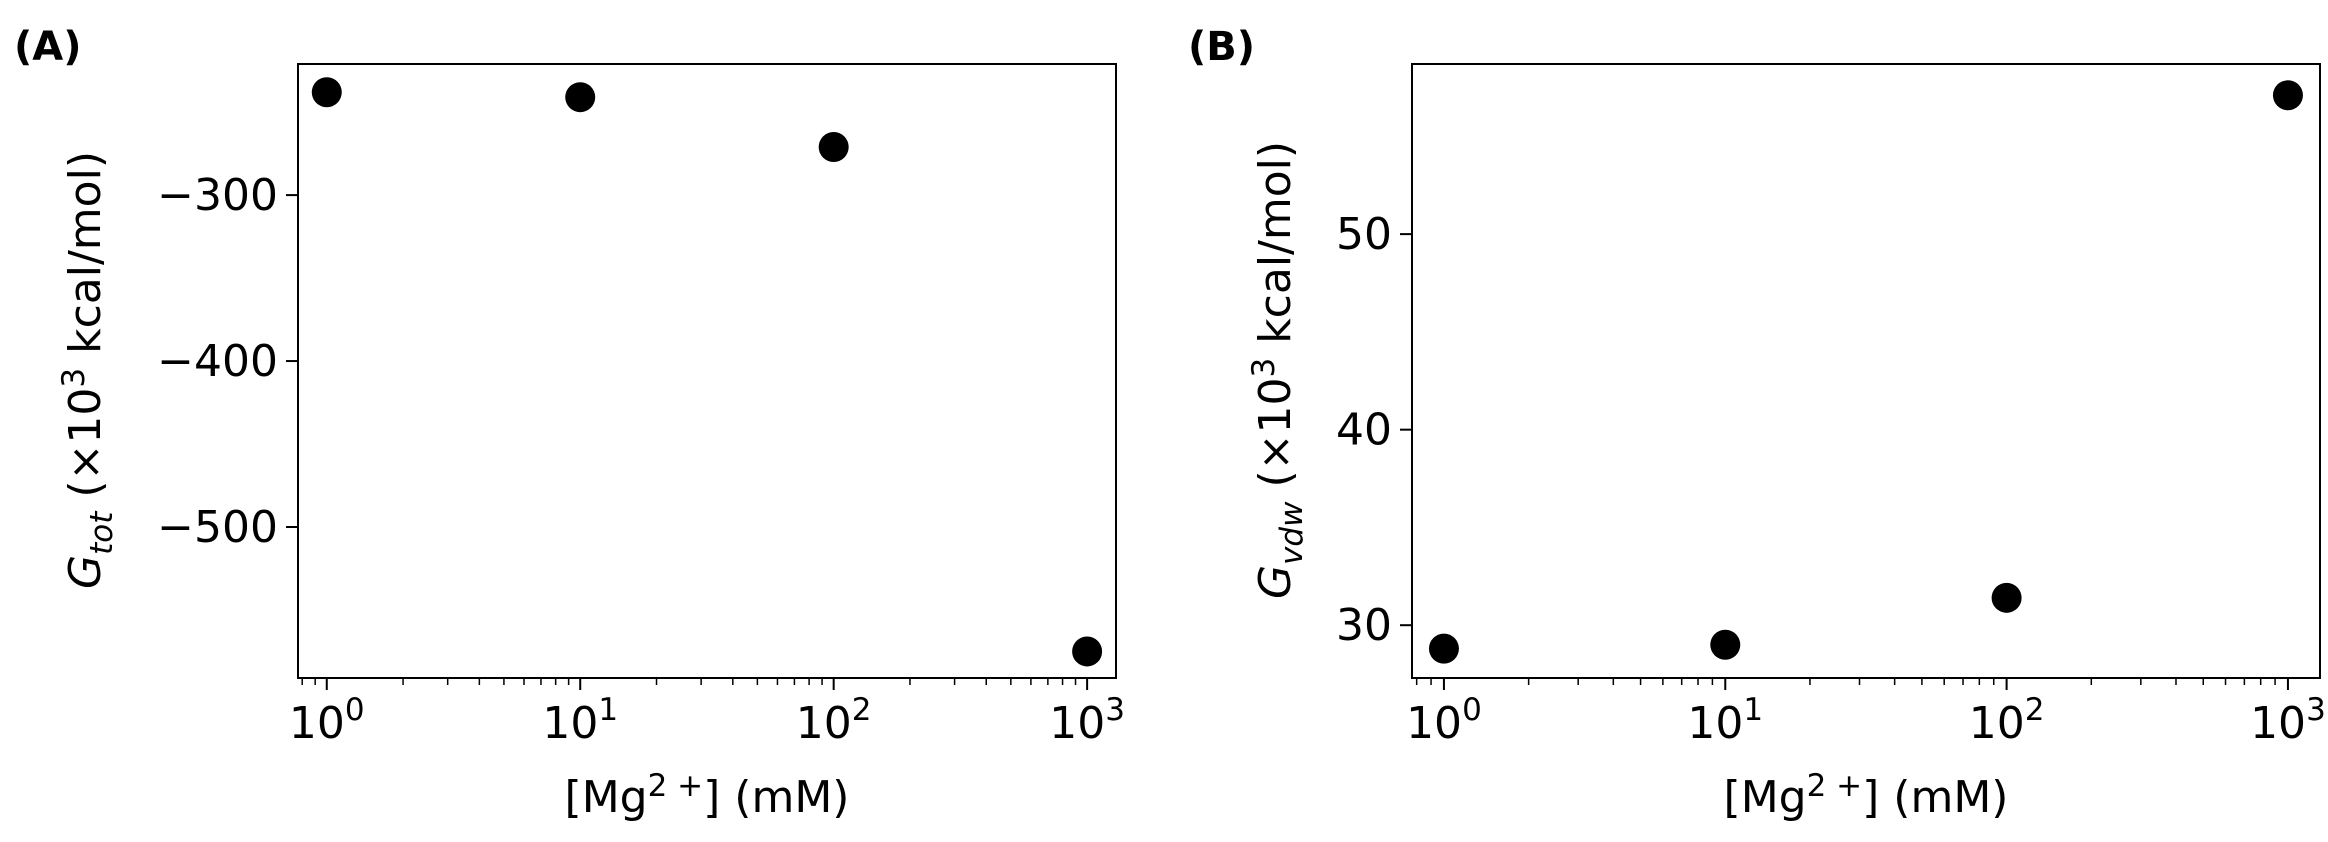 This screenshot has height=842, width=2328. I want to click on panel-label: (A), so click(48, 47).